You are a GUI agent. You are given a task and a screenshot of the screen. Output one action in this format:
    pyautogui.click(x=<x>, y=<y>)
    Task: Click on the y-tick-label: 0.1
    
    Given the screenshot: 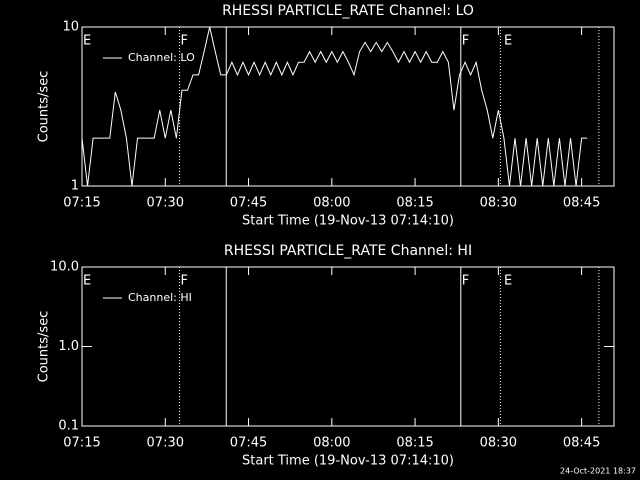 What is the action you would take?
    pyautogui.click(x=68, y=426)
    